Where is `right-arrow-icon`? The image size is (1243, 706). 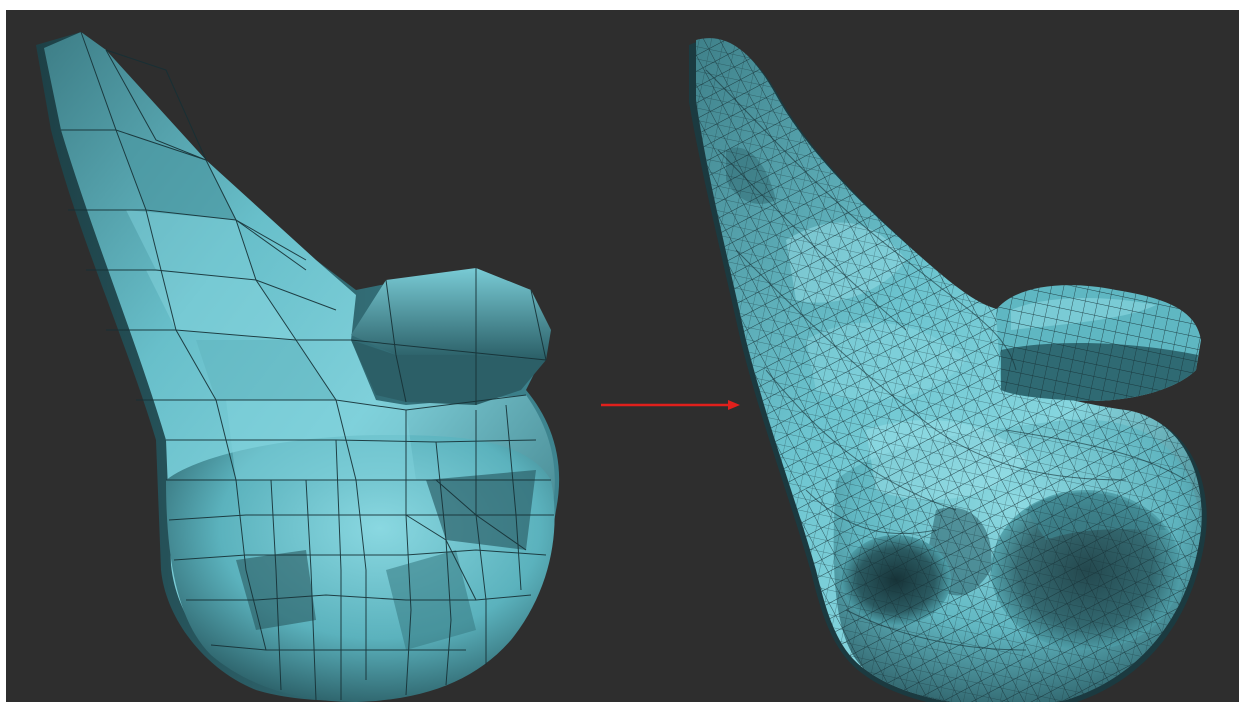
right-arrow-icon is located at coordinates (670, 405).